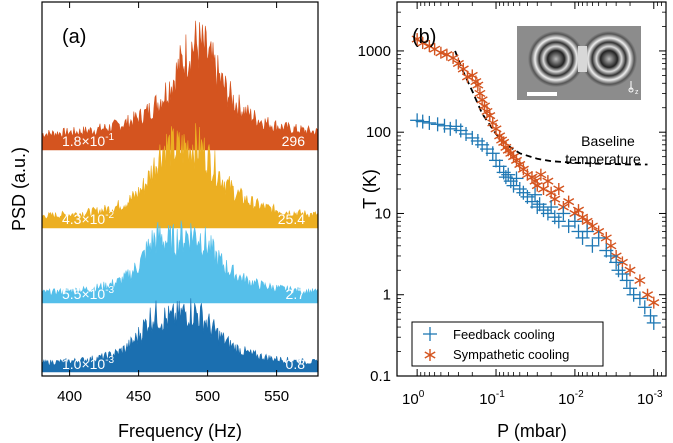  What do you see at coordinates (413, 398) in the screenshot?
I see `x-tick-label: 10⁰` at bounding box center [413, 398].